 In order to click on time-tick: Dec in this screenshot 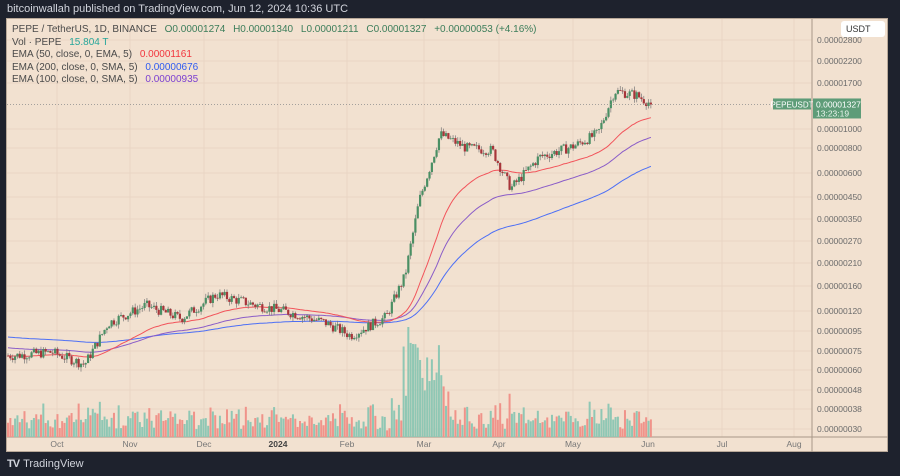, I will do `click(204, 444)`.